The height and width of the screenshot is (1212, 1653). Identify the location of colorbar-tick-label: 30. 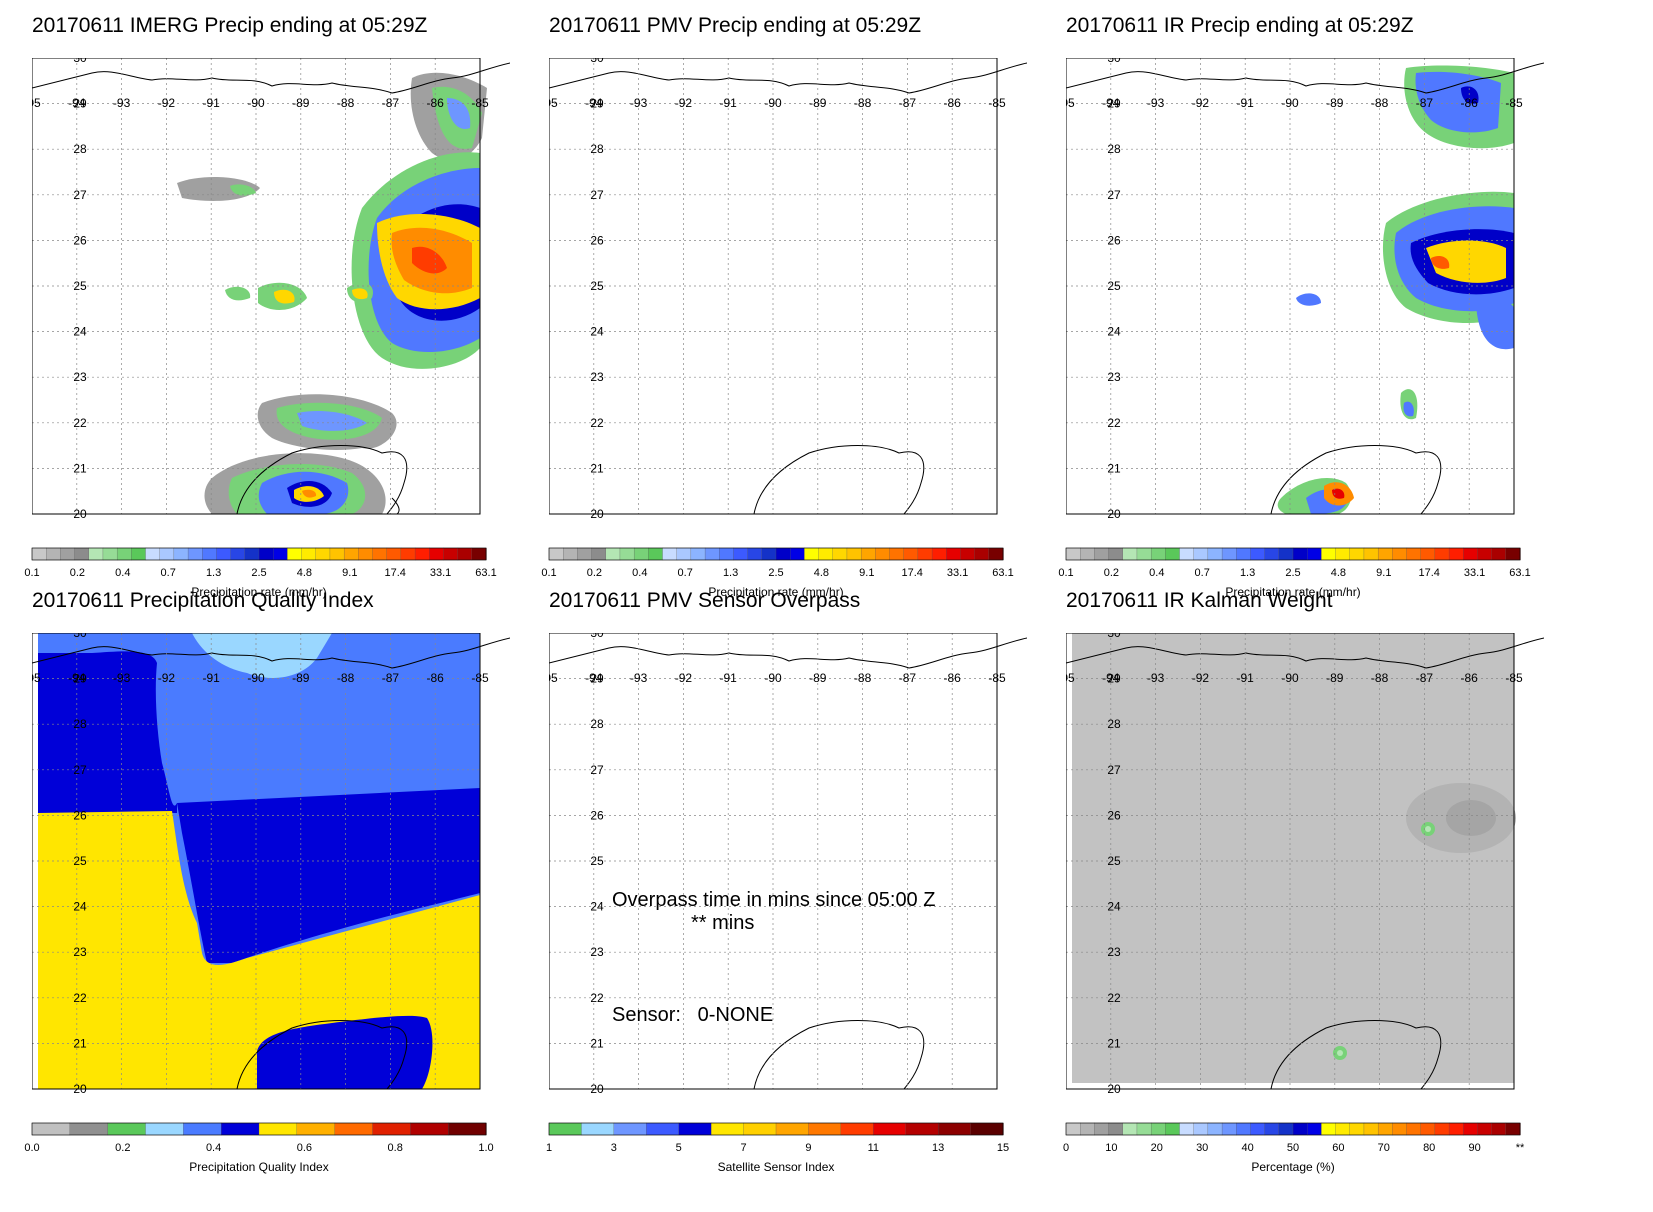
(1202, 1148).